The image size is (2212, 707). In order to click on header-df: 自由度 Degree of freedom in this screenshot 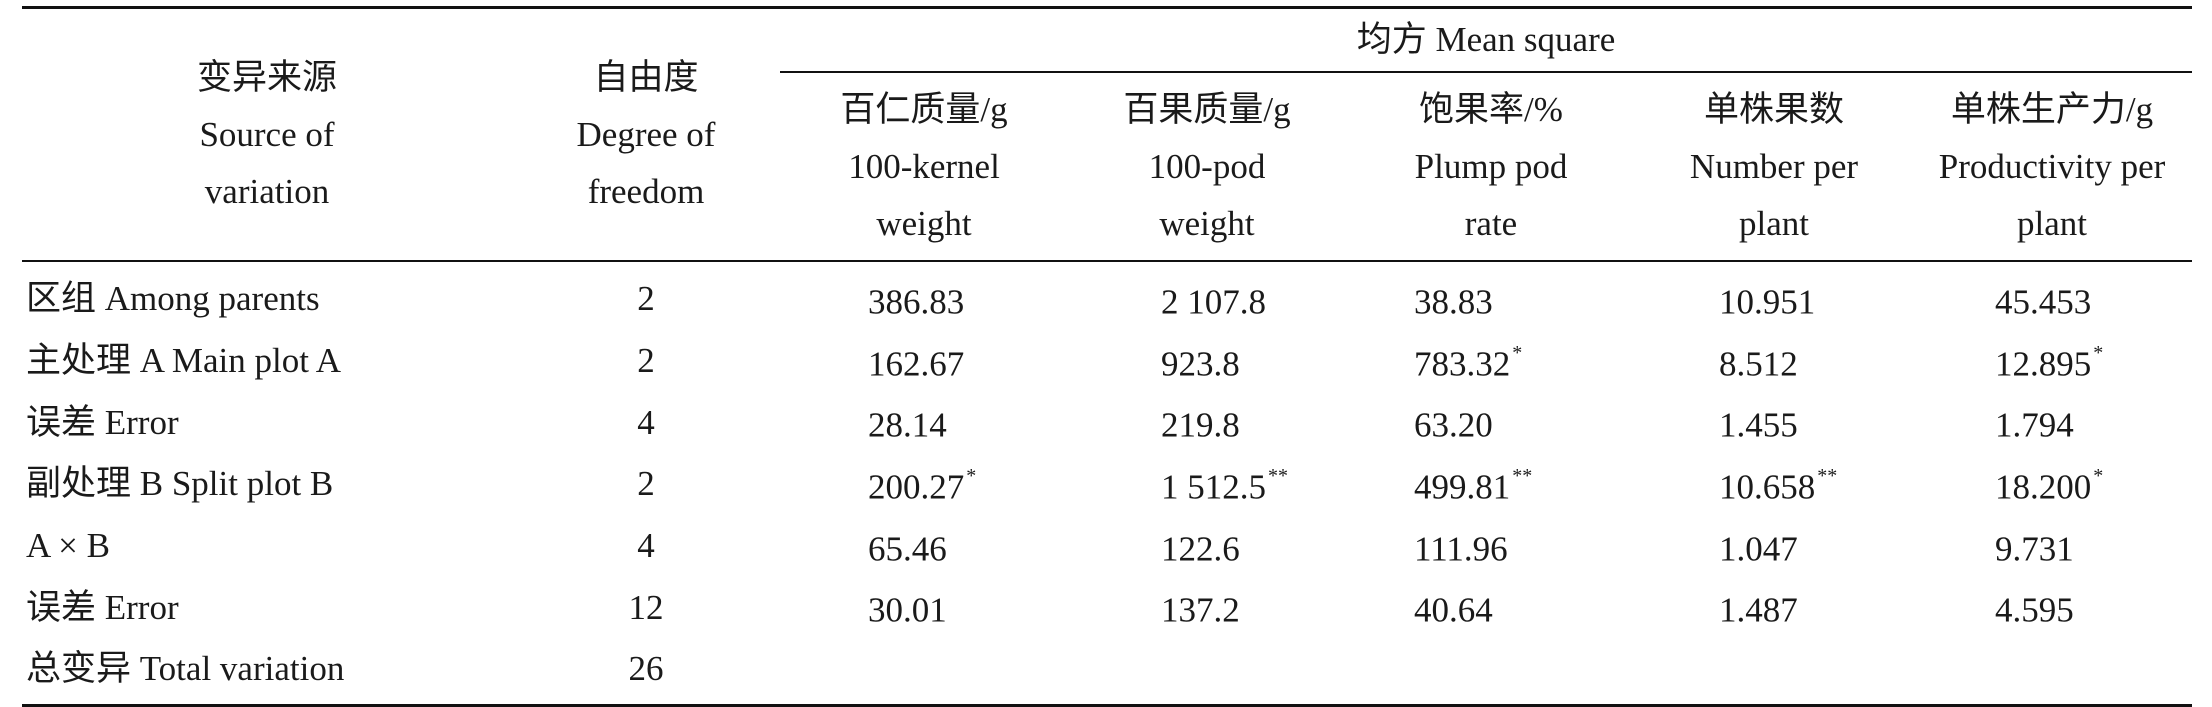, I will do `click(646, 135)`.